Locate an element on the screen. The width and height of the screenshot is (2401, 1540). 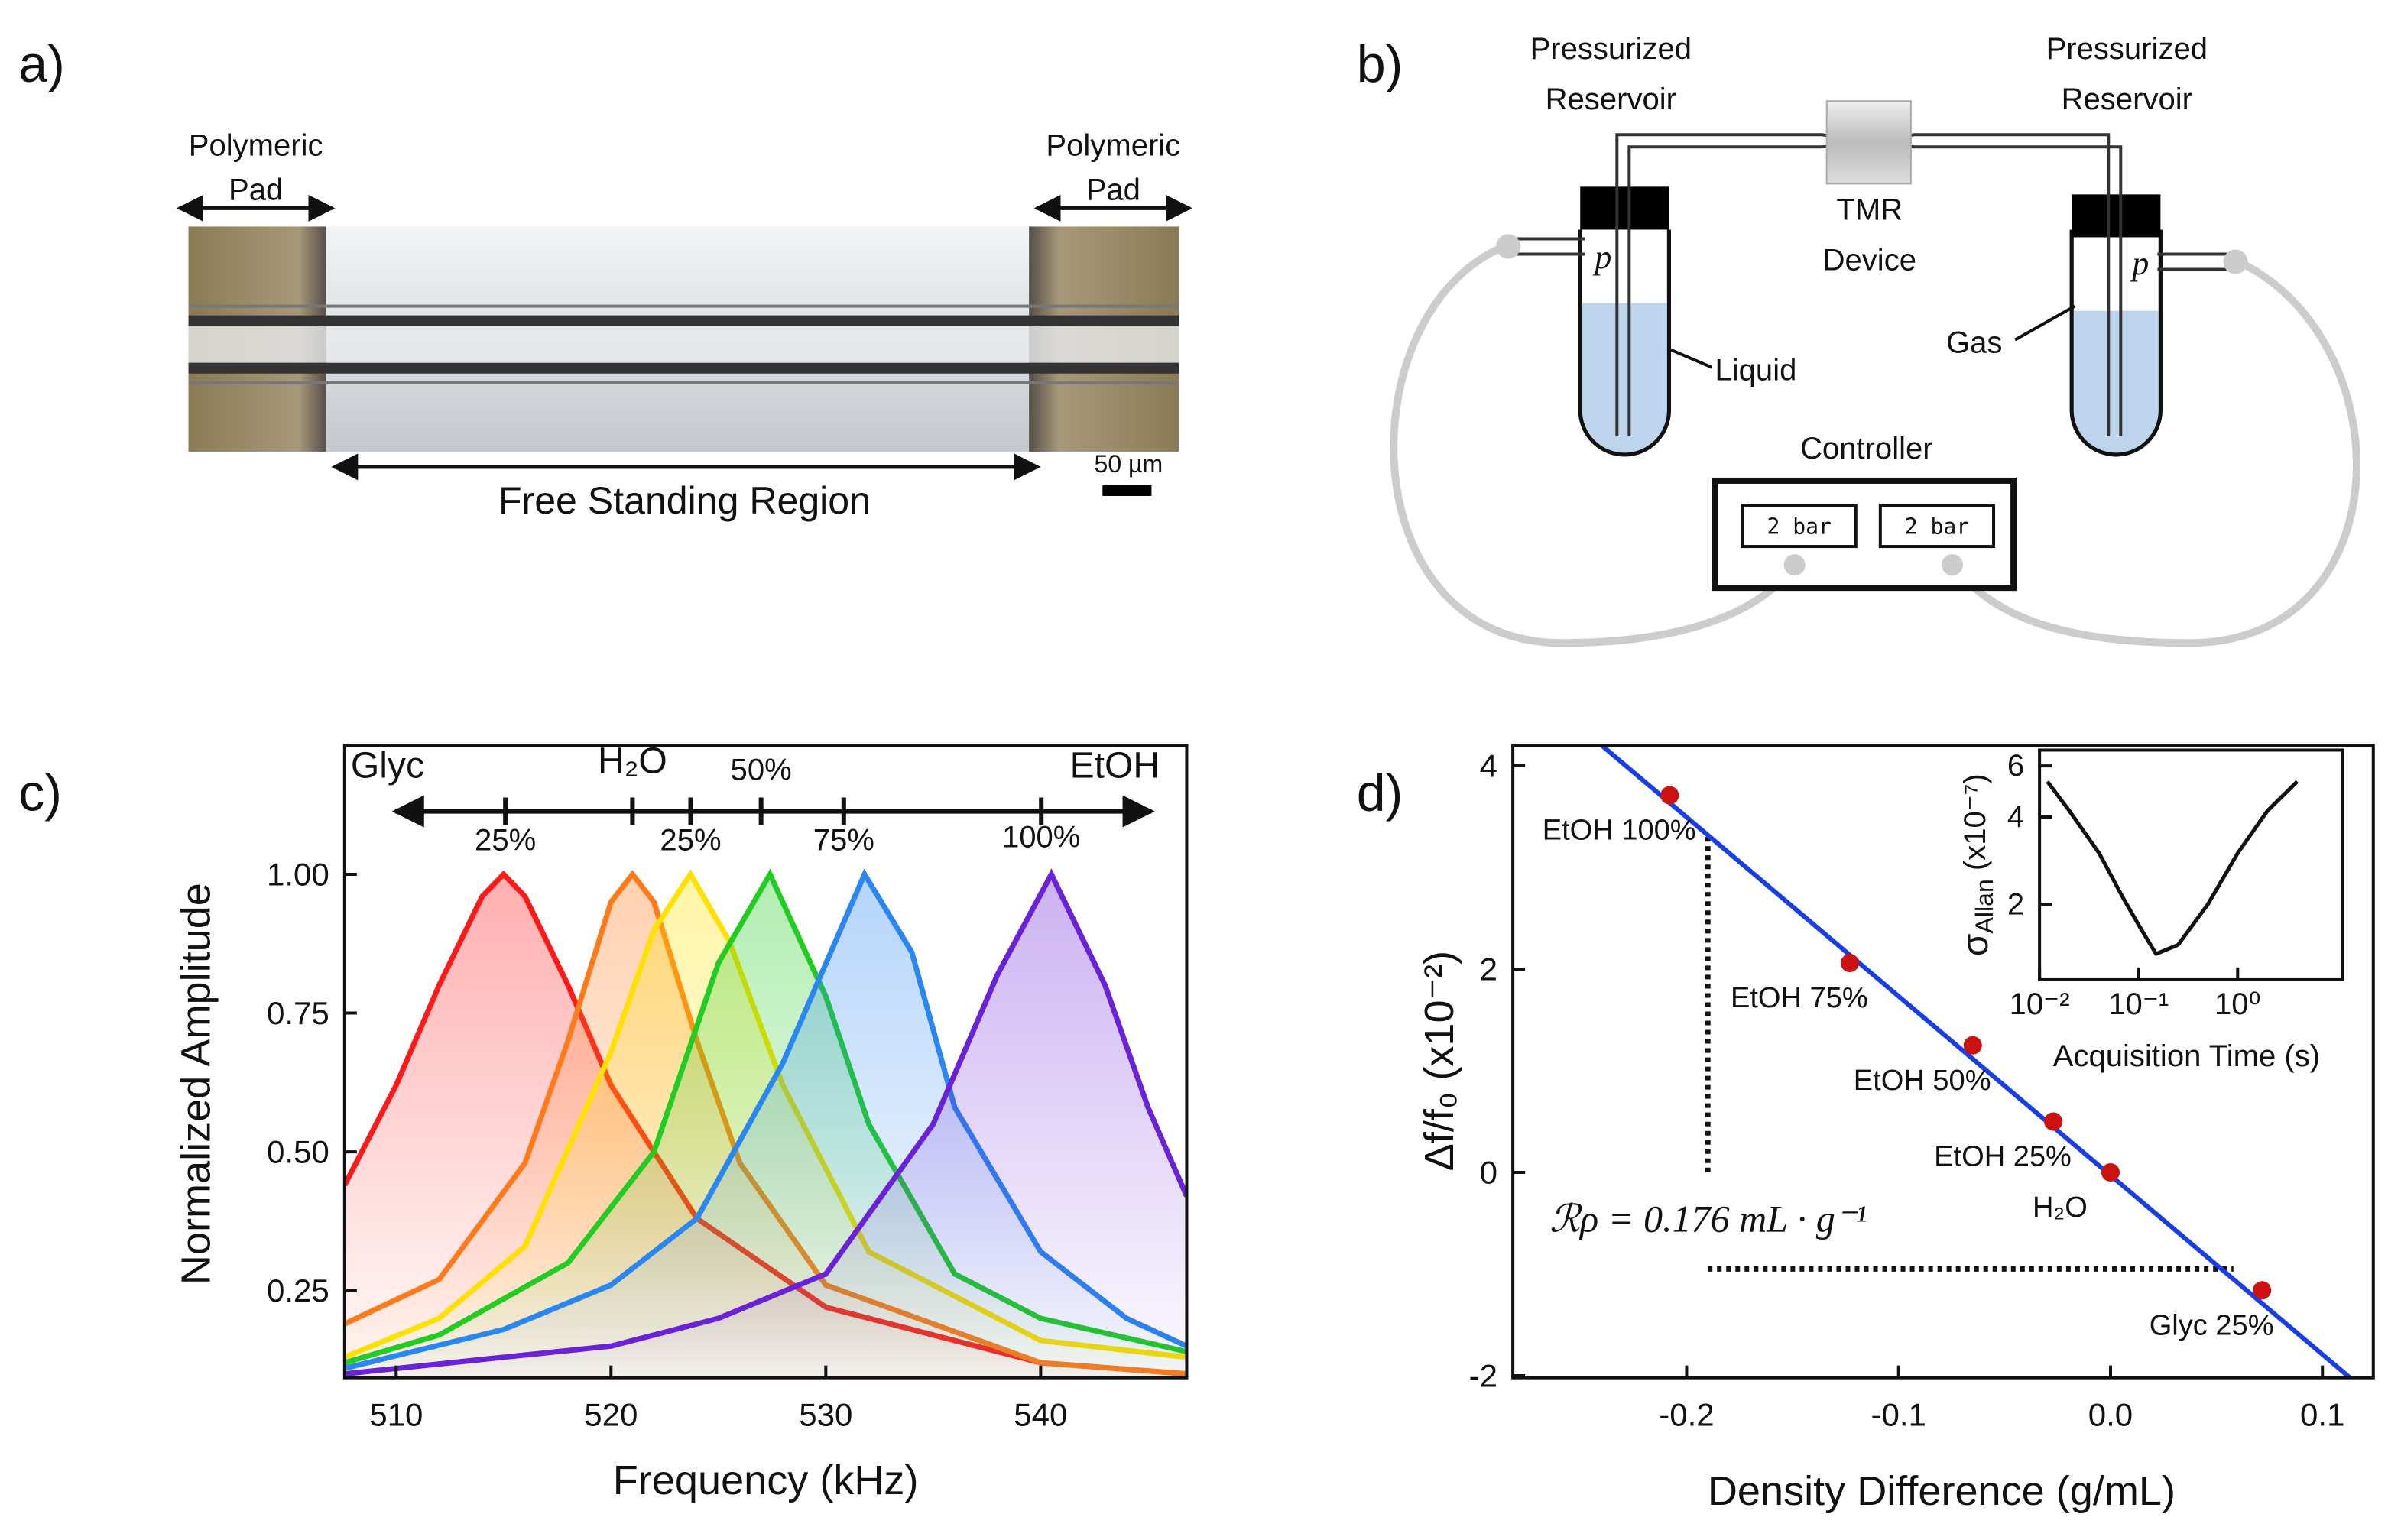
x-tick-label: 520 is located at coordinates (611, 1414).